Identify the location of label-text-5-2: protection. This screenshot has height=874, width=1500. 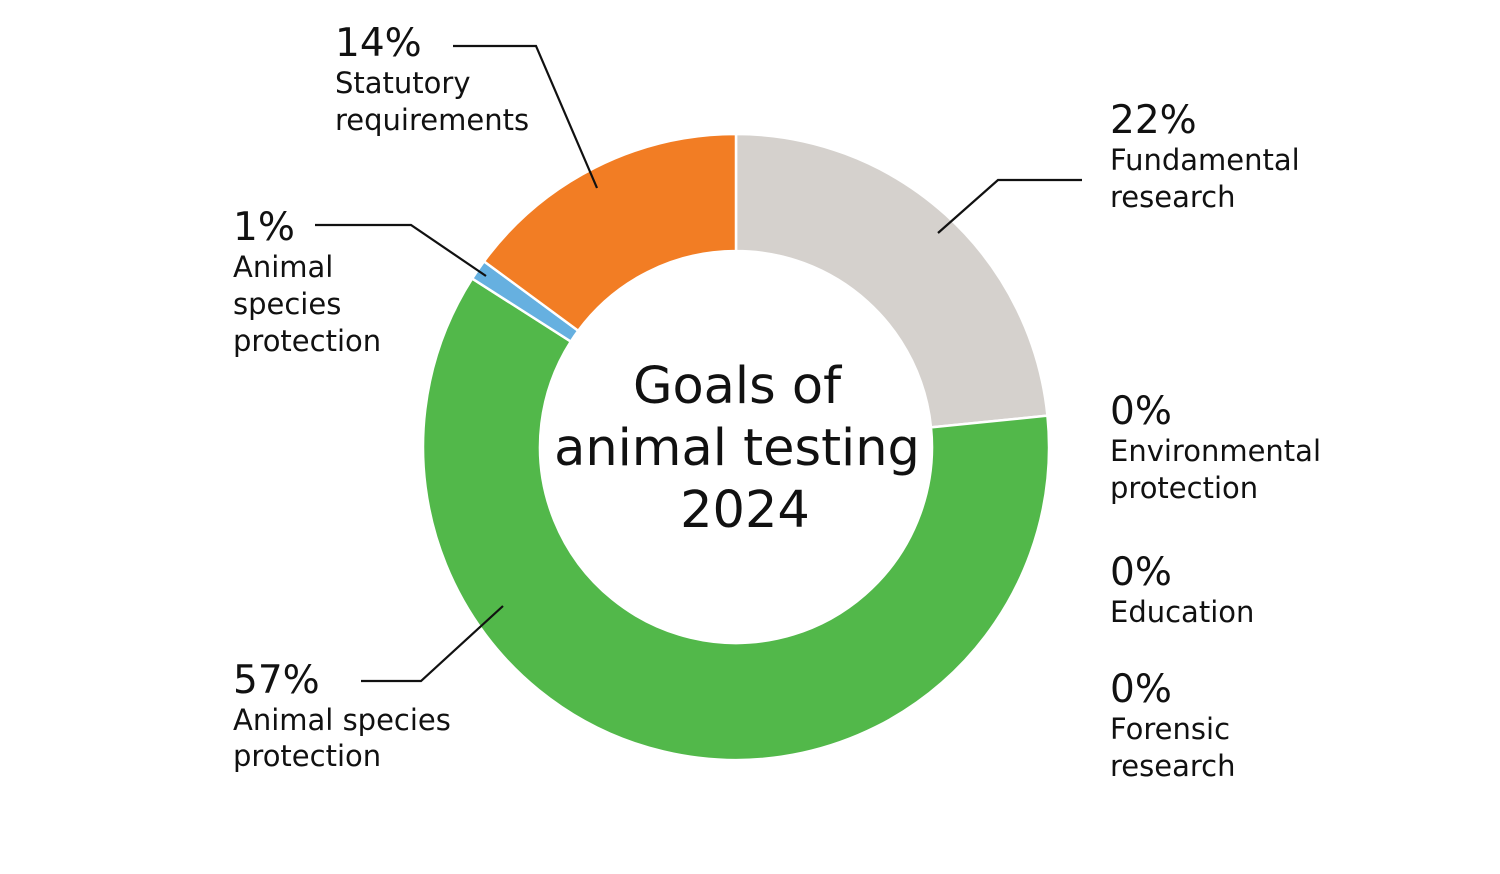
(307, 341).